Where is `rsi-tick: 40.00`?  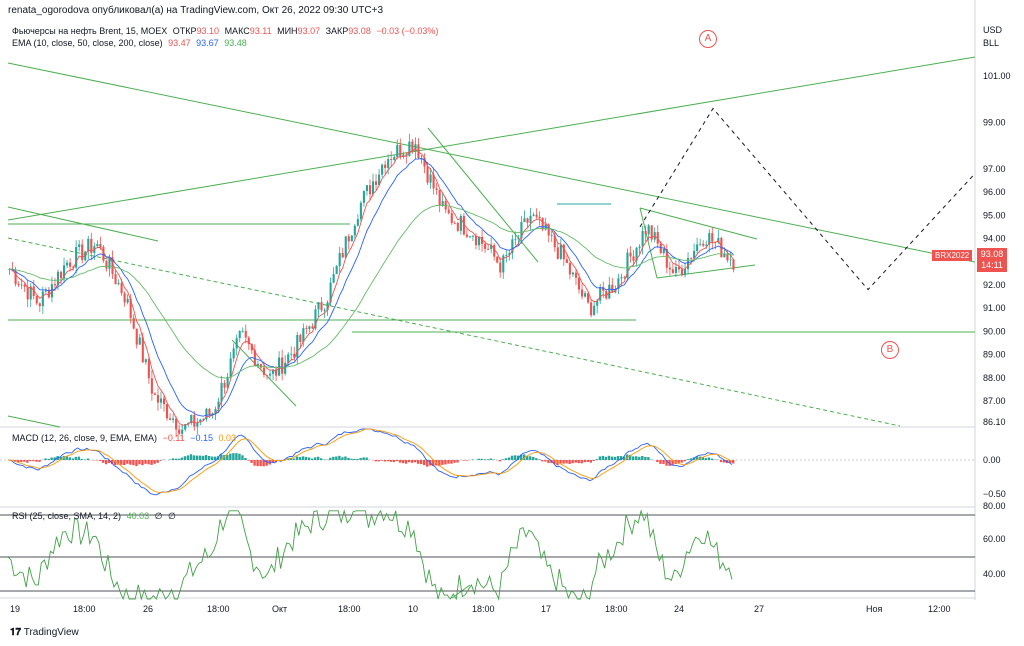 rsi-tick: 40.00 is located at coordinates (994, 574).